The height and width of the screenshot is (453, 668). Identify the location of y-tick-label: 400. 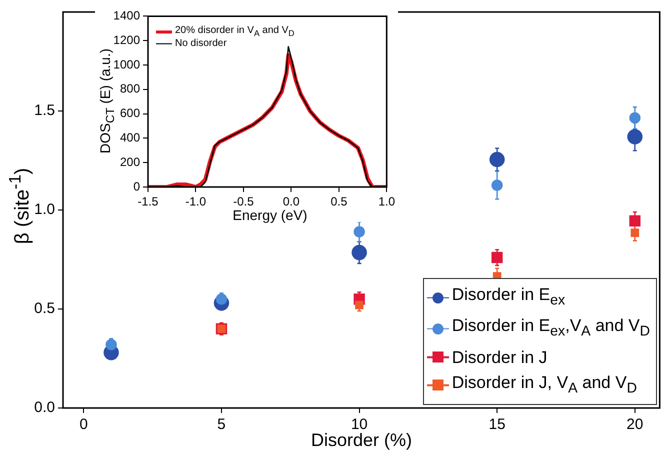
(130, 137).